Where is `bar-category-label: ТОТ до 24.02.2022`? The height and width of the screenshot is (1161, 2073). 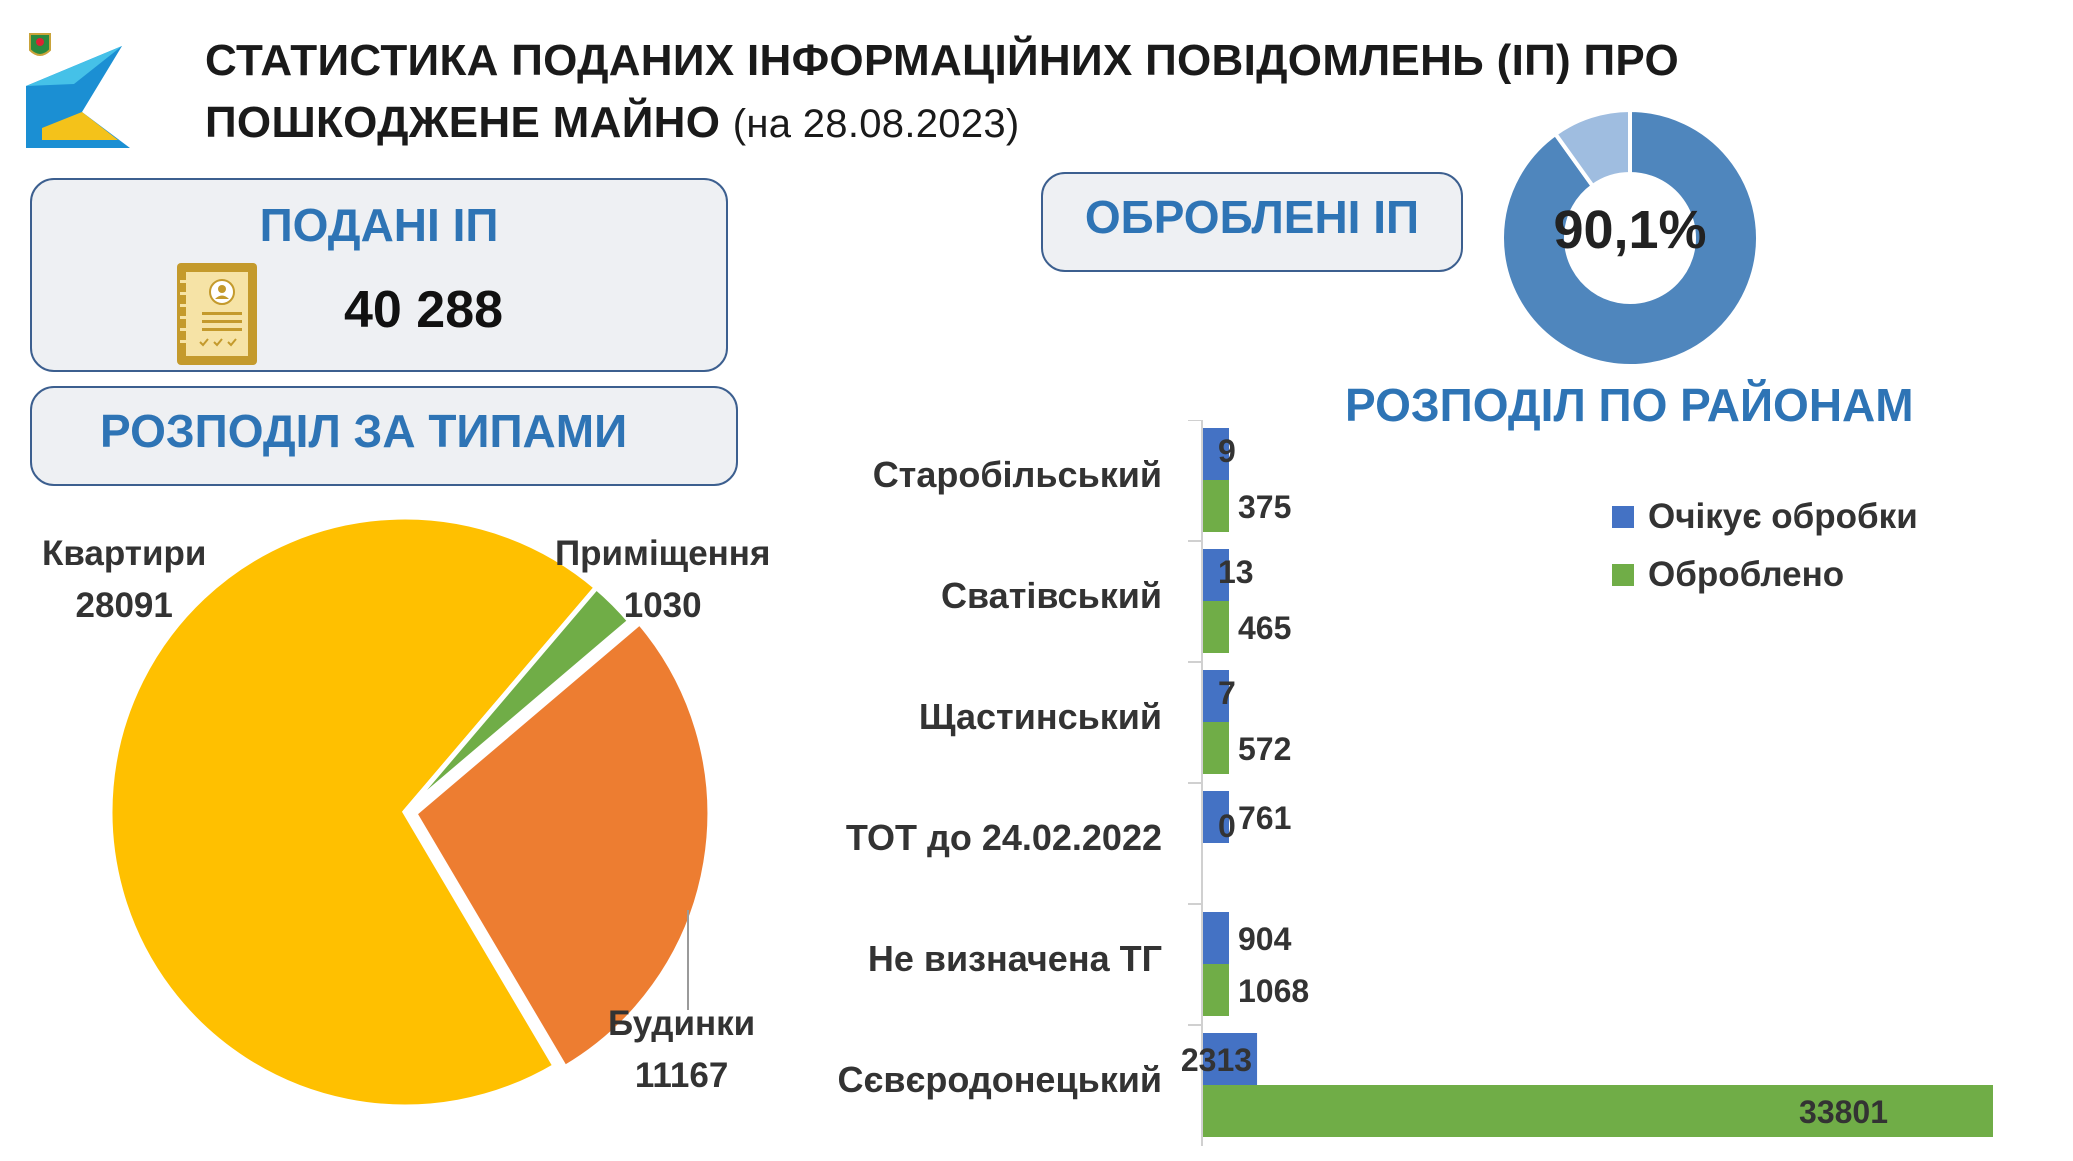
bar-category-label: ТОТ до 24.02.2022 is located at coordinates (1003, 837).